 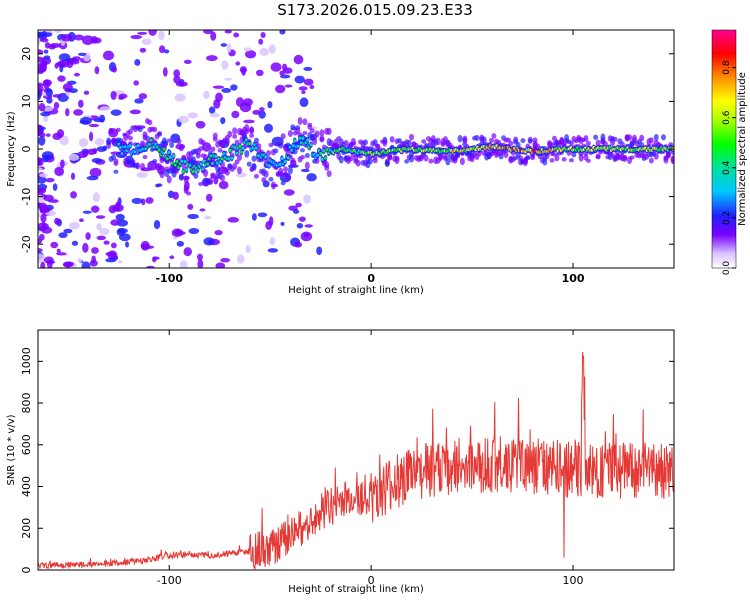 I want to click on spectrogram-x-tick-label: -100, so click(x=169, y=278).